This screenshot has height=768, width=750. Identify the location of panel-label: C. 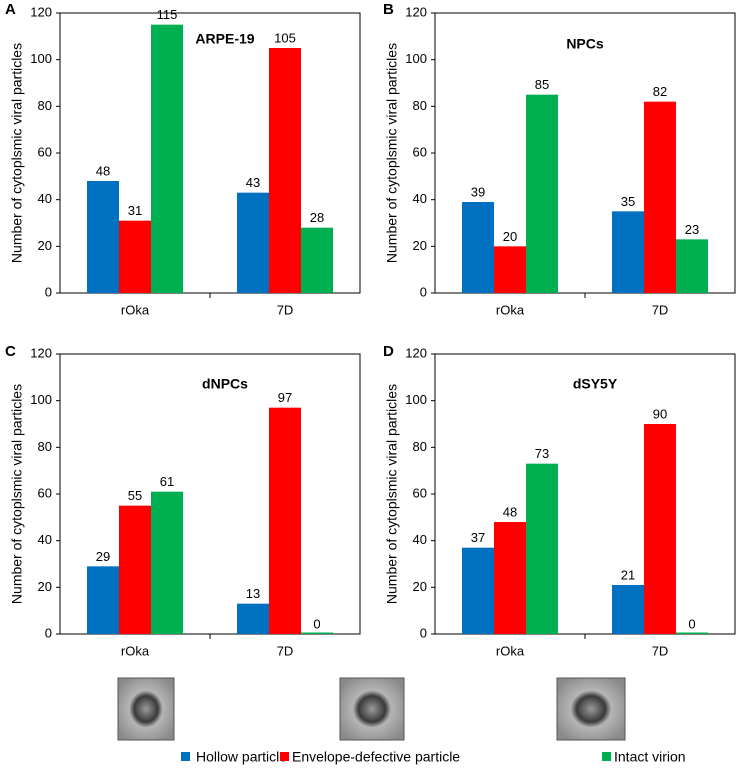
(10, 351).